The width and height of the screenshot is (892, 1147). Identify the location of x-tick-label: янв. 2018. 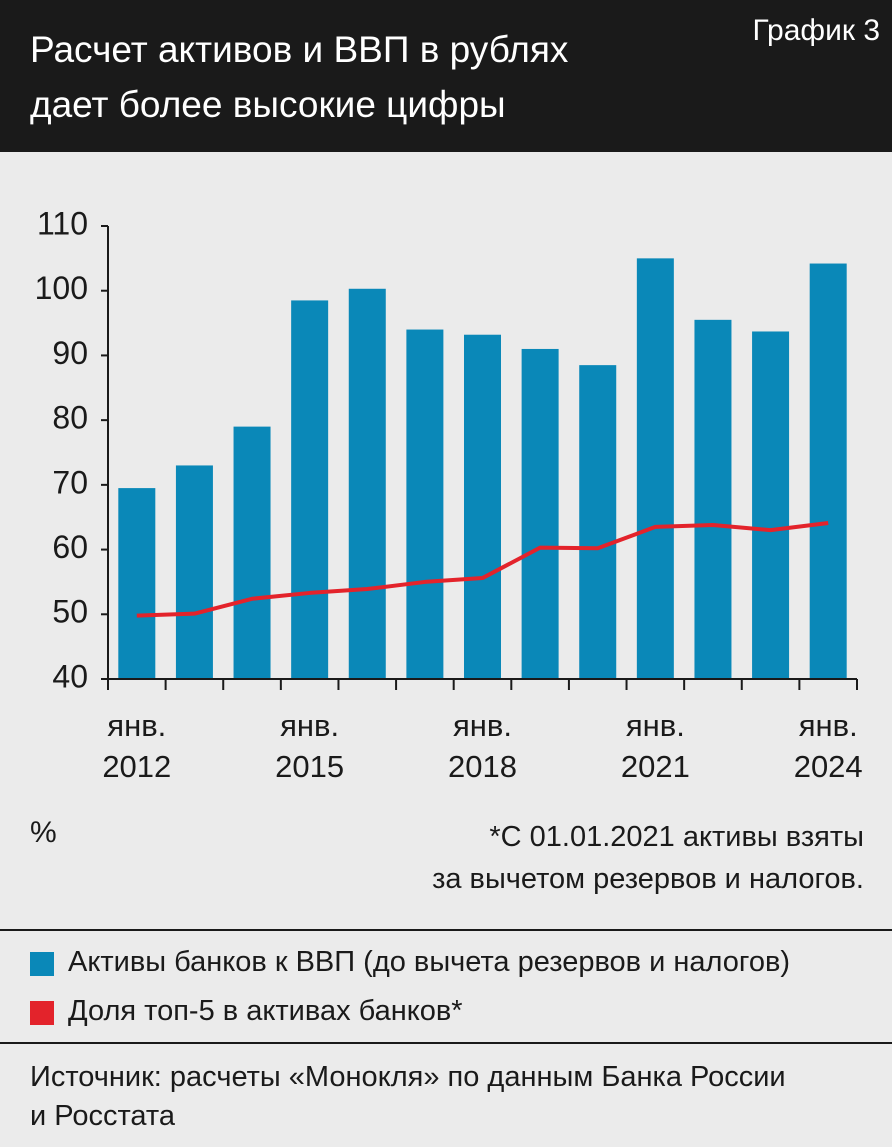
(482, 746).